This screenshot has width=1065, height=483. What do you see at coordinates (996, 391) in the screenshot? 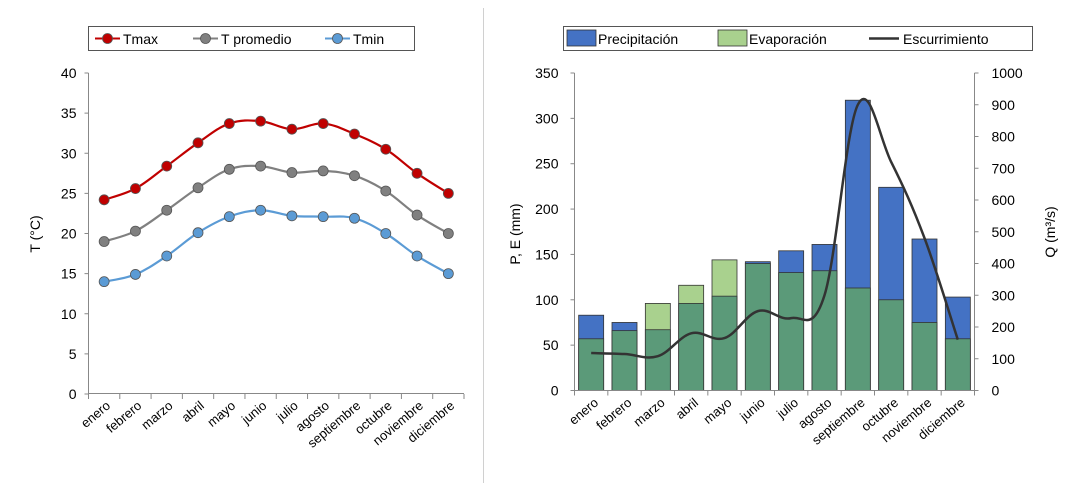
I see `hydro-y2-tick-label: 0` at bounding box center [996, 391].